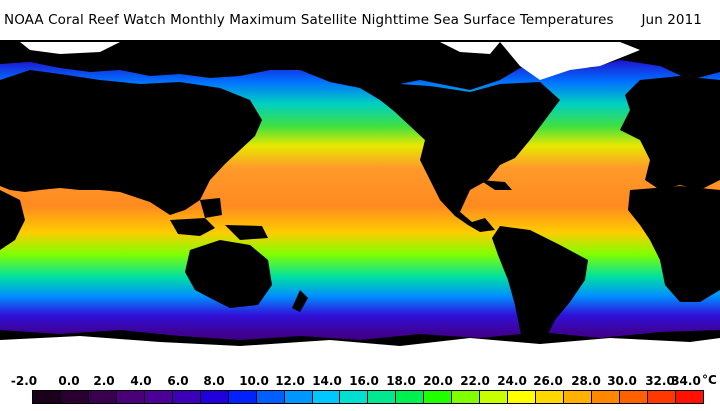 Image resolution: width=720 pixels, height=411 pixels. Describe the element at coordinates (246, 232) in the screenshot. I see `new-guinea` at that location.